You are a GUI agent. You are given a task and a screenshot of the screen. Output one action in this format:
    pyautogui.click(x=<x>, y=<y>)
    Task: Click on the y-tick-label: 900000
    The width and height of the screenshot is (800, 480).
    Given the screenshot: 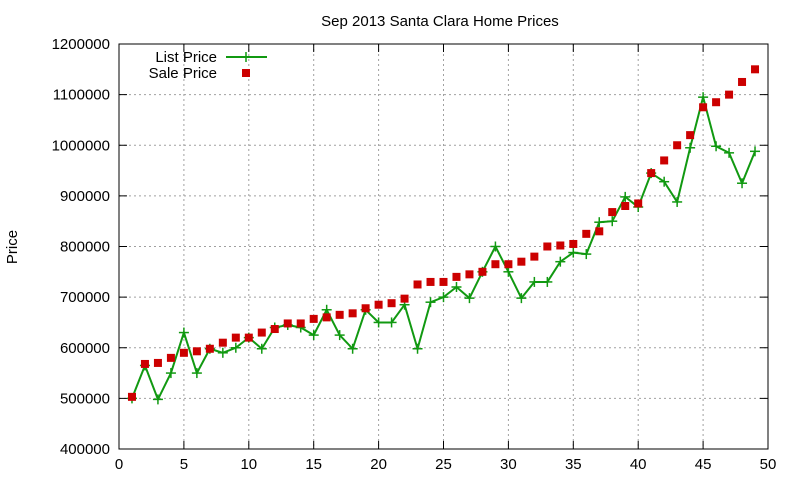 What is the action you would take?
    pyautogui.click(x=85, y=196)
    